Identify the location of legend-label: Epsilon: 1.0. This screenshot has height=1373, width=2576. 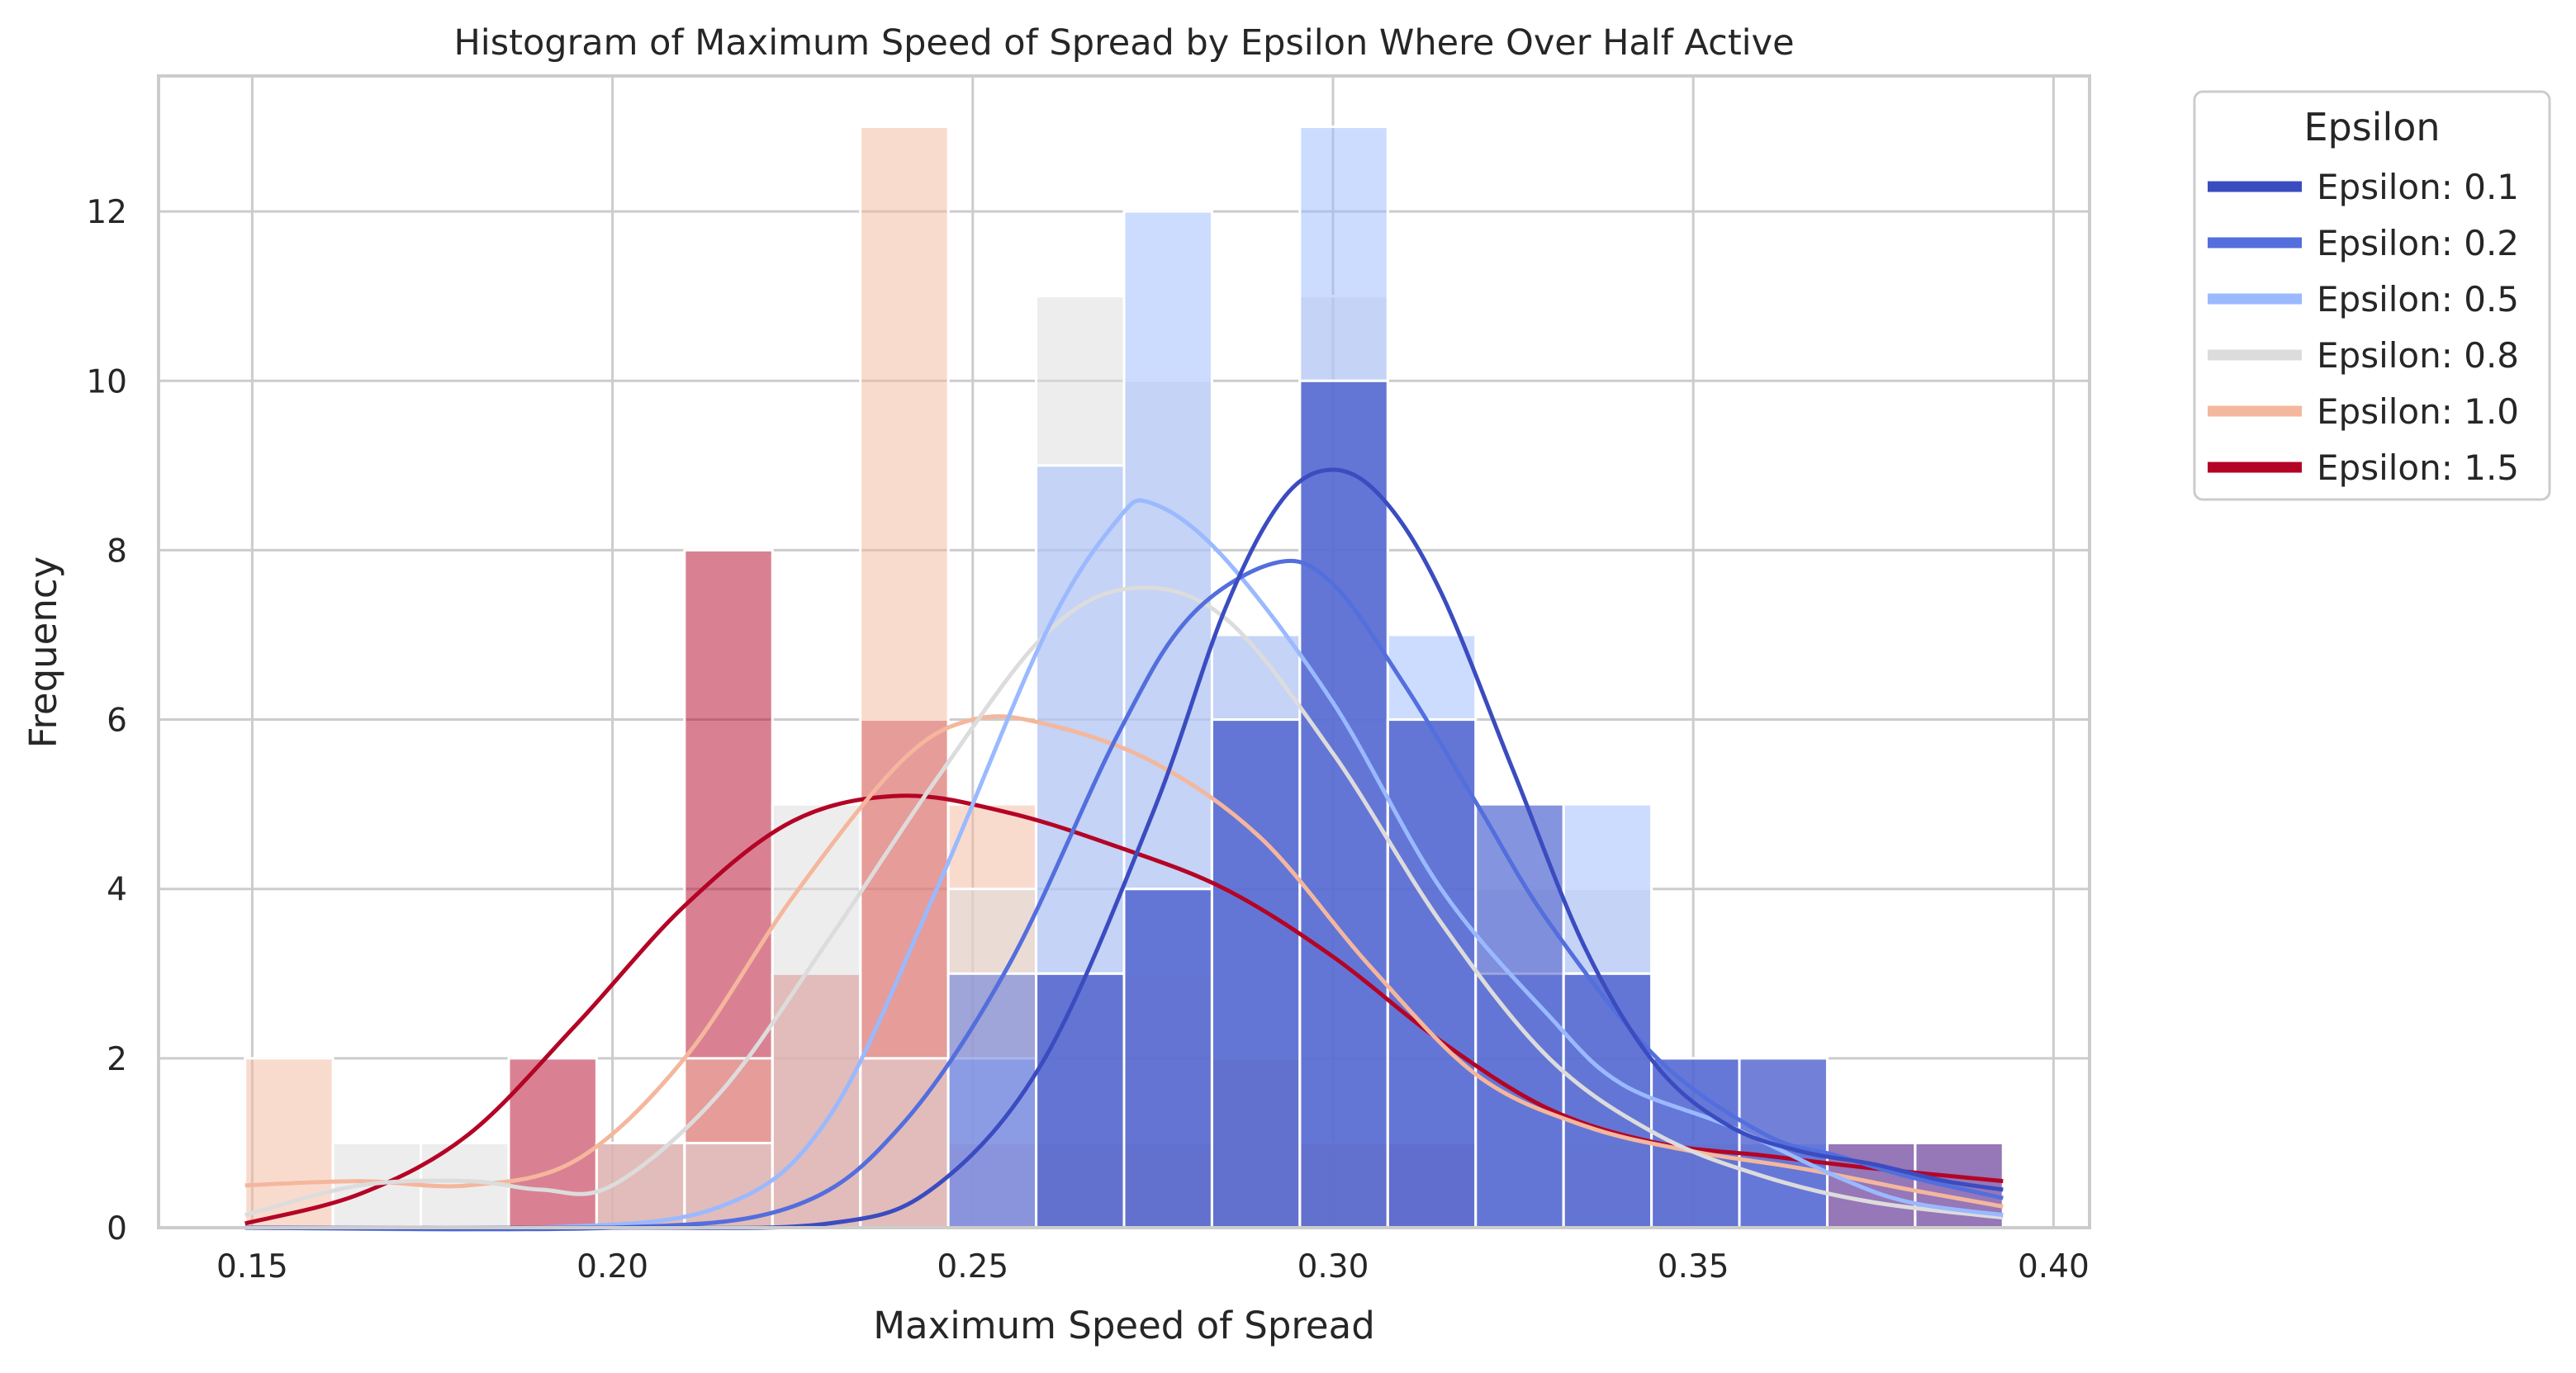
(2418, 411).